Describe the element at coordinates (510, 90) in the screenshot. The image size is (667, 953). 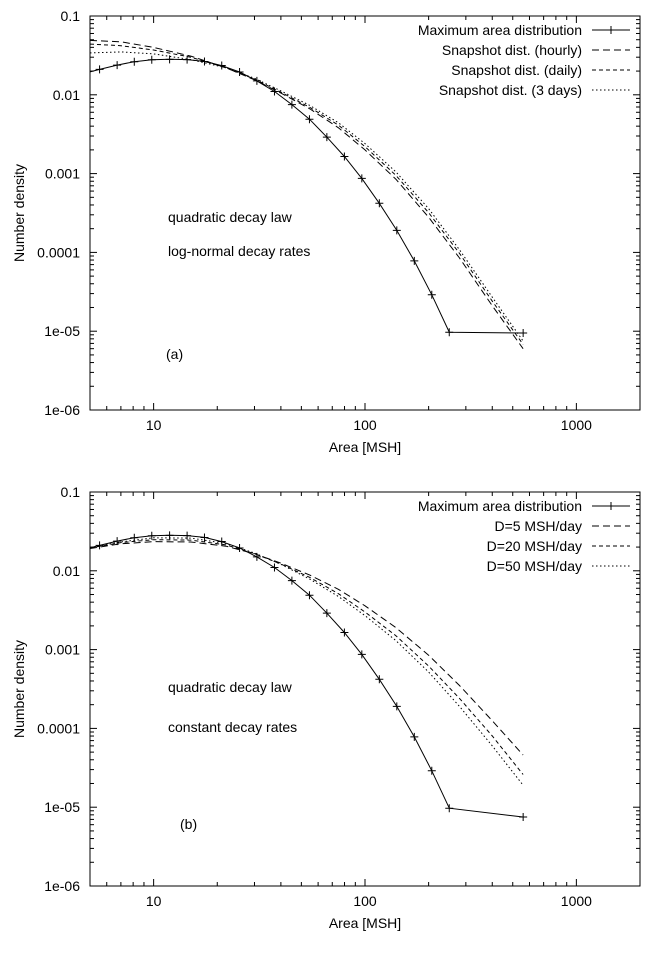
I see `legend-entry-label: Snapshot dist. (3 days)` at that location.